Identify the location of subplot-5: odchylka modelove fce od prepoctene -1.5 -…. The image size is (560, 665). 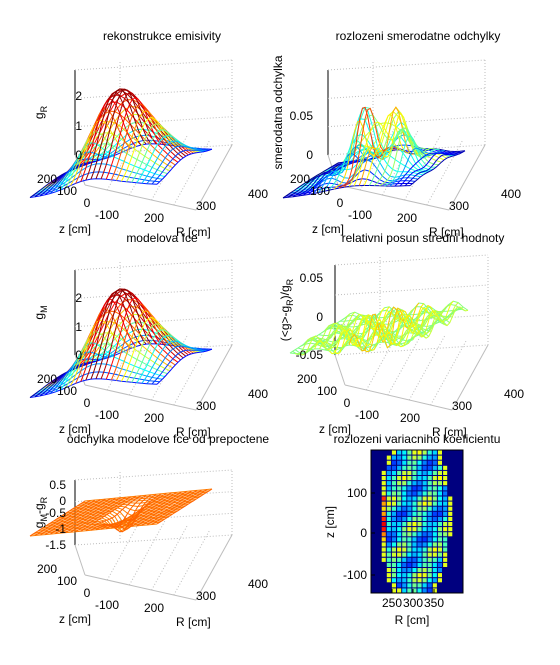
(149, 530).